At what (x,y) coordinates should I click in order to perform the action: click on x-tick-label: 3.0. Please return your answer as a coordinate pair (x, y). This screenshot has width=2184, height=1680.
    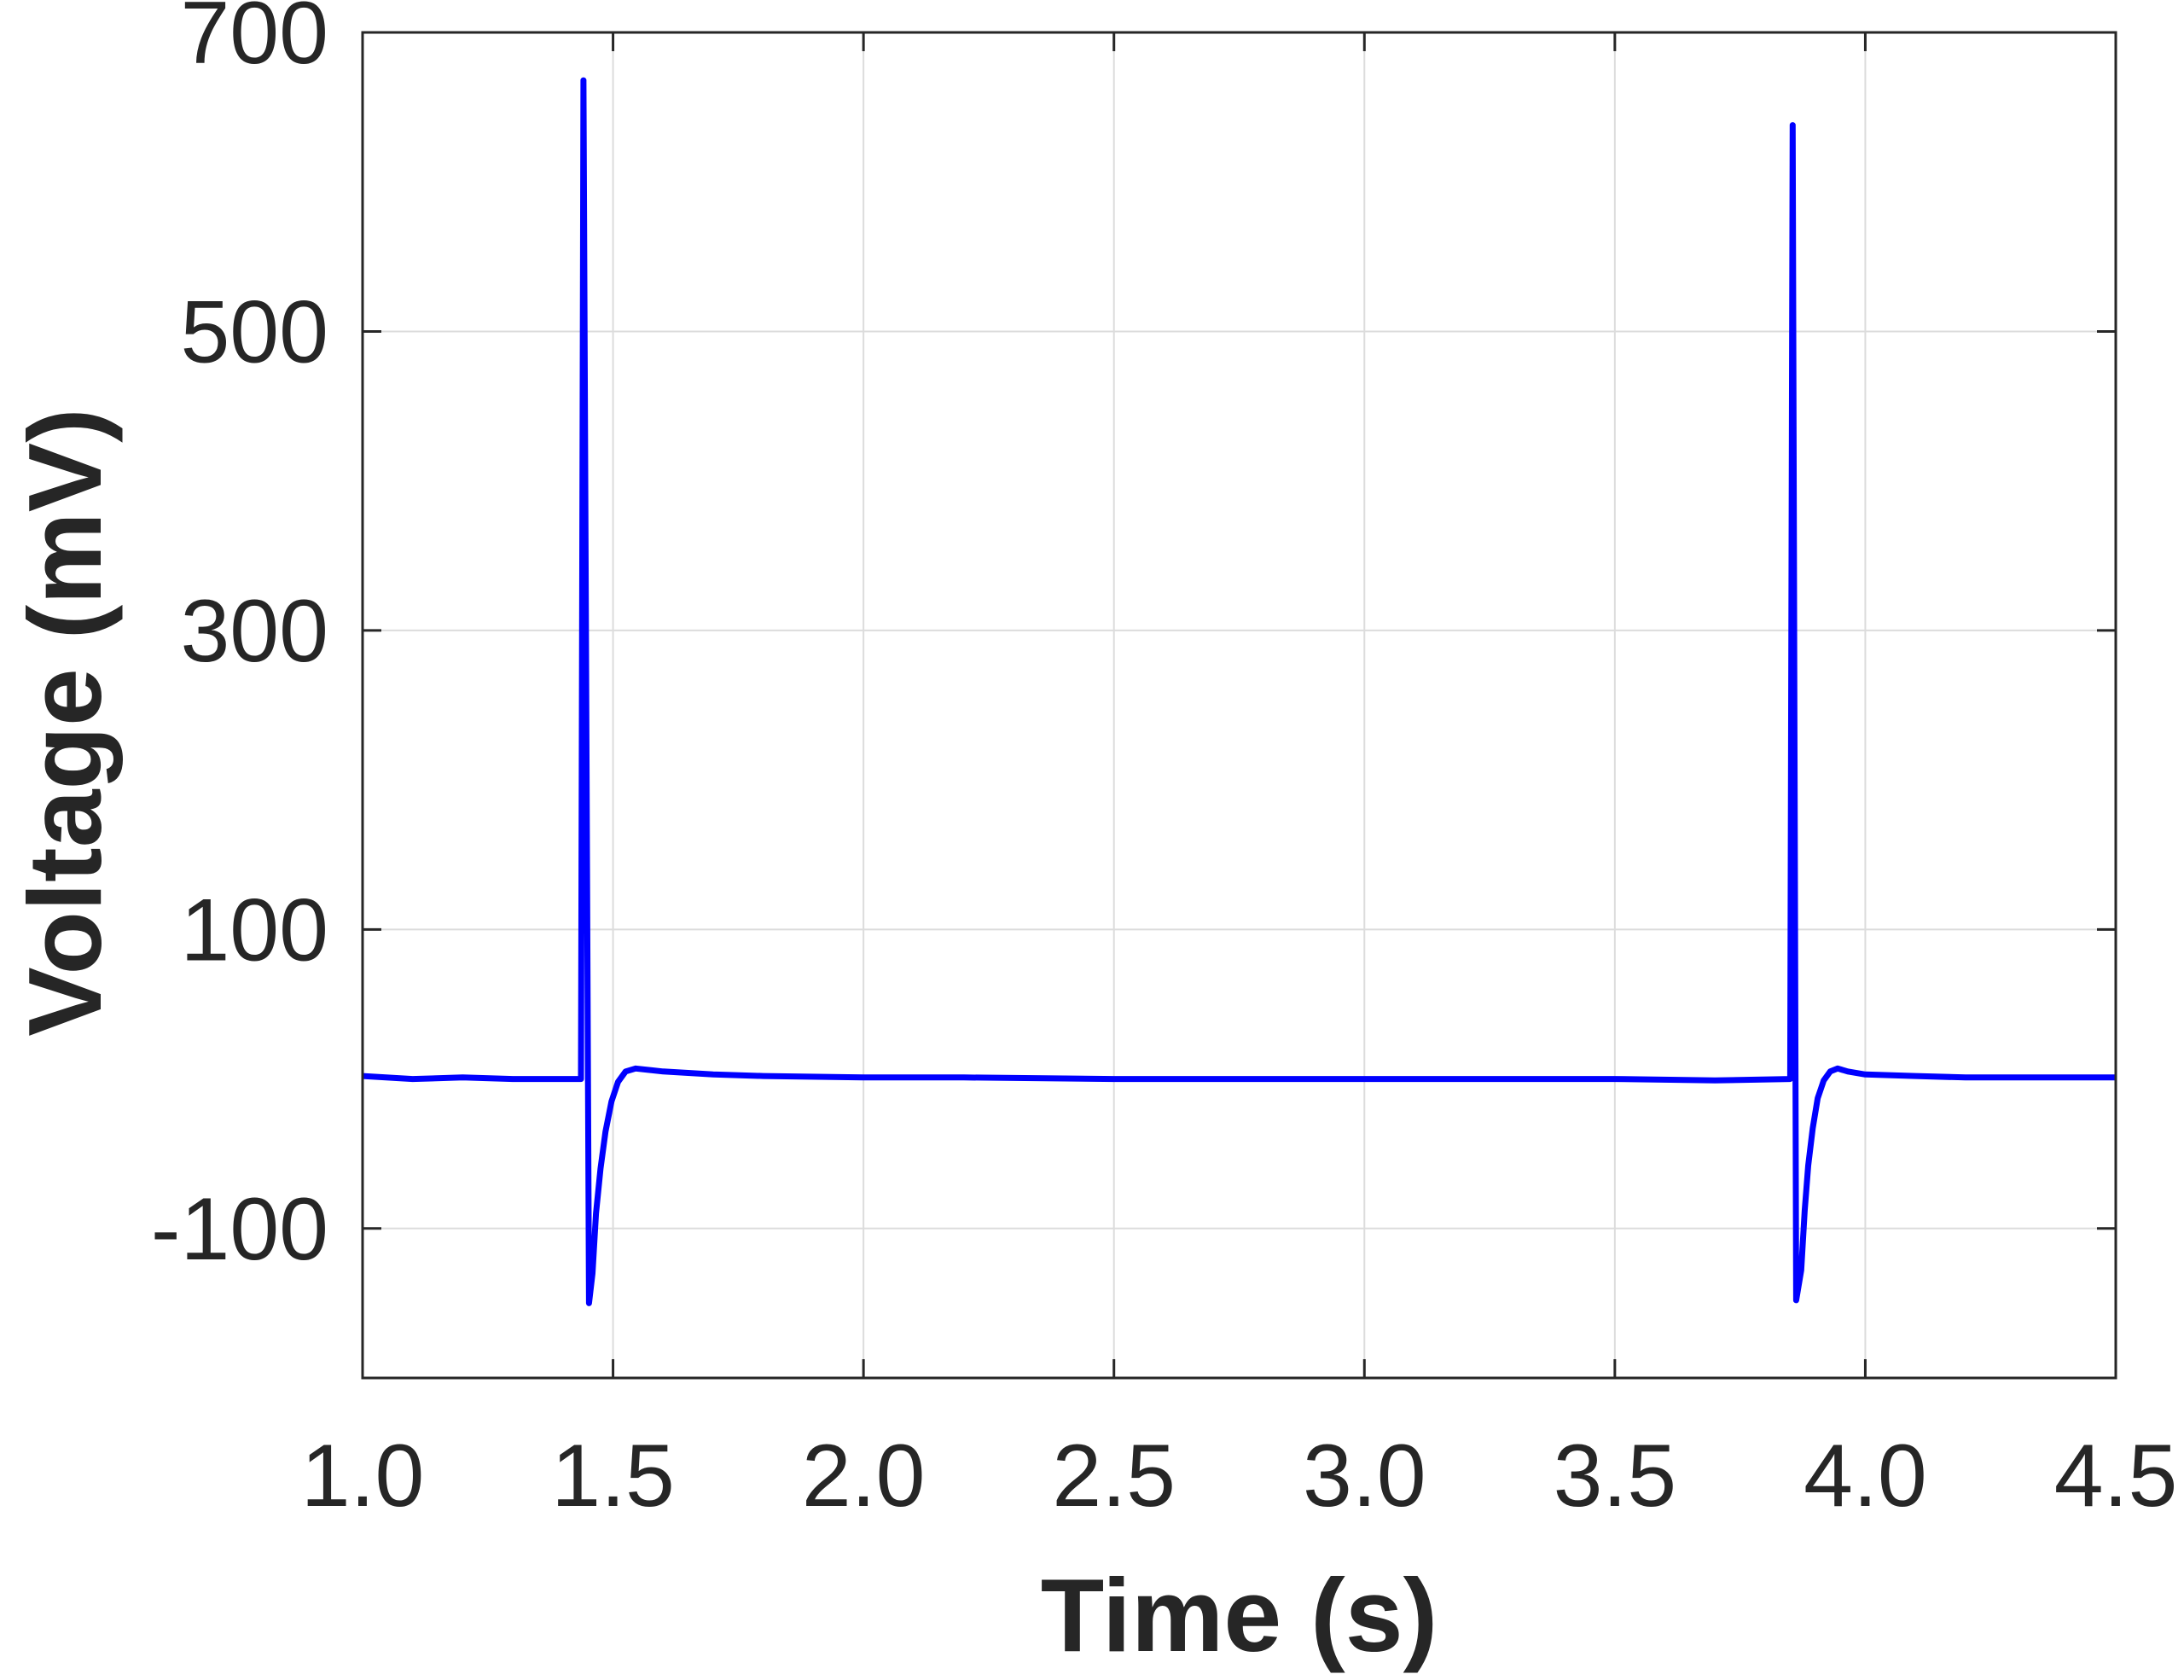
    Looking at the image, I should click on (1365, 1477).